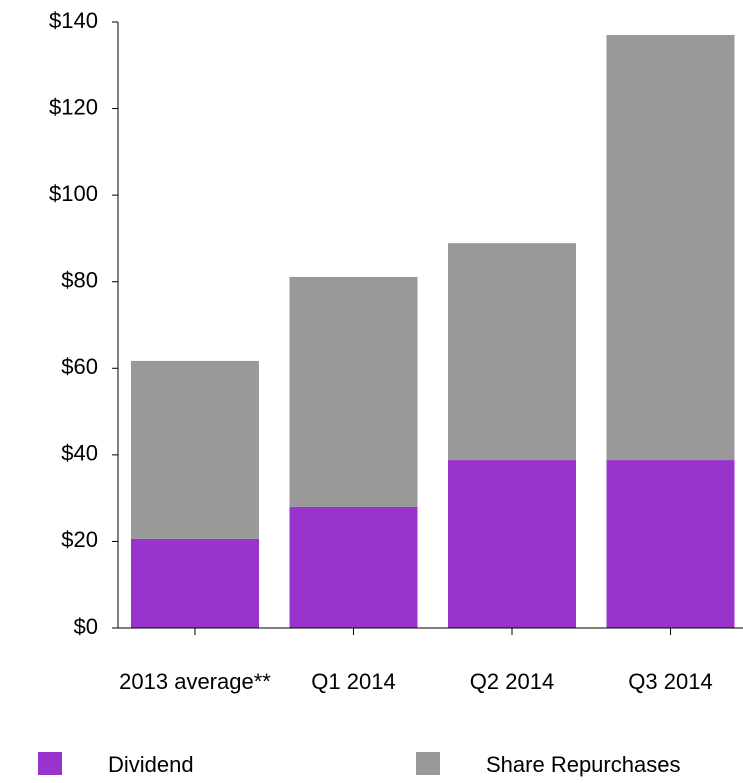  I want to click on y-tick-label: $80, so click(79, 280).